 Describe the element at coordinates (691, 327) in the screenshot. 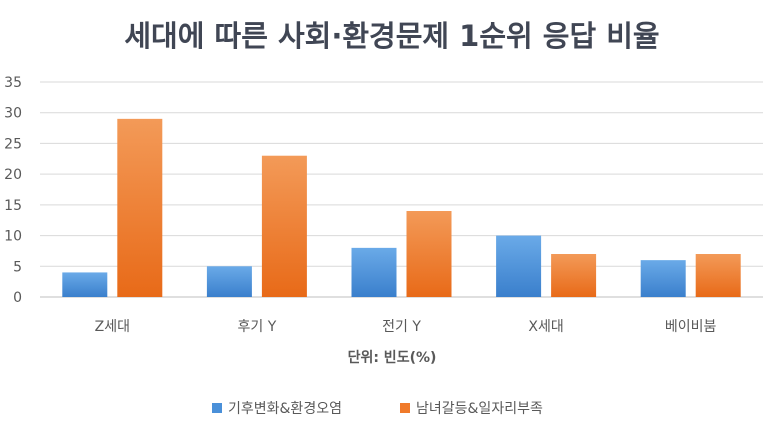

I see `x-category-label: 베이비붐` at that location.